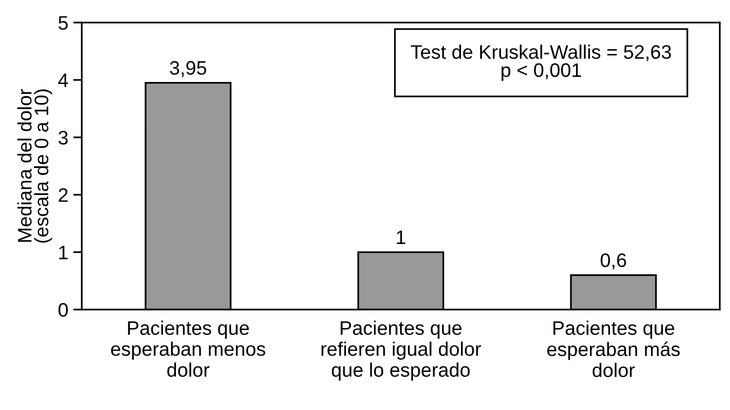 Image resolution: width=730 pixels, height=410 pixels. I want to click on y-tick-label: 2, so click(63, 195).